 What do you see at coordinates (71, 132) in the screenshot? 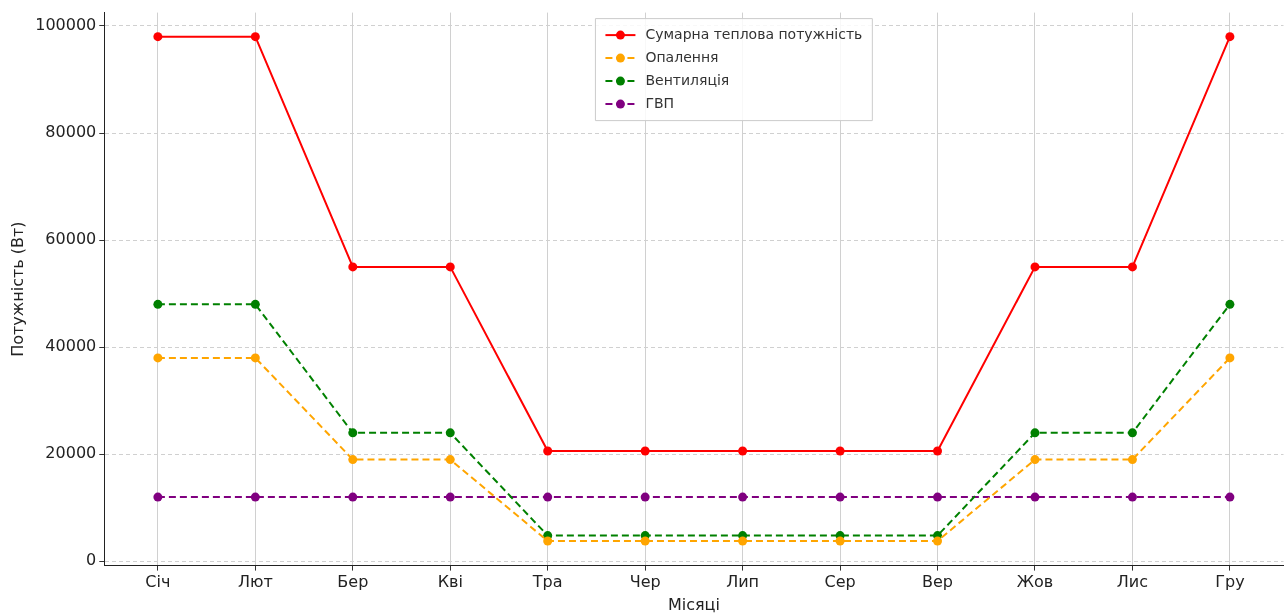
I see `y-tick-label: 80000` at bounding box center [71, 132].